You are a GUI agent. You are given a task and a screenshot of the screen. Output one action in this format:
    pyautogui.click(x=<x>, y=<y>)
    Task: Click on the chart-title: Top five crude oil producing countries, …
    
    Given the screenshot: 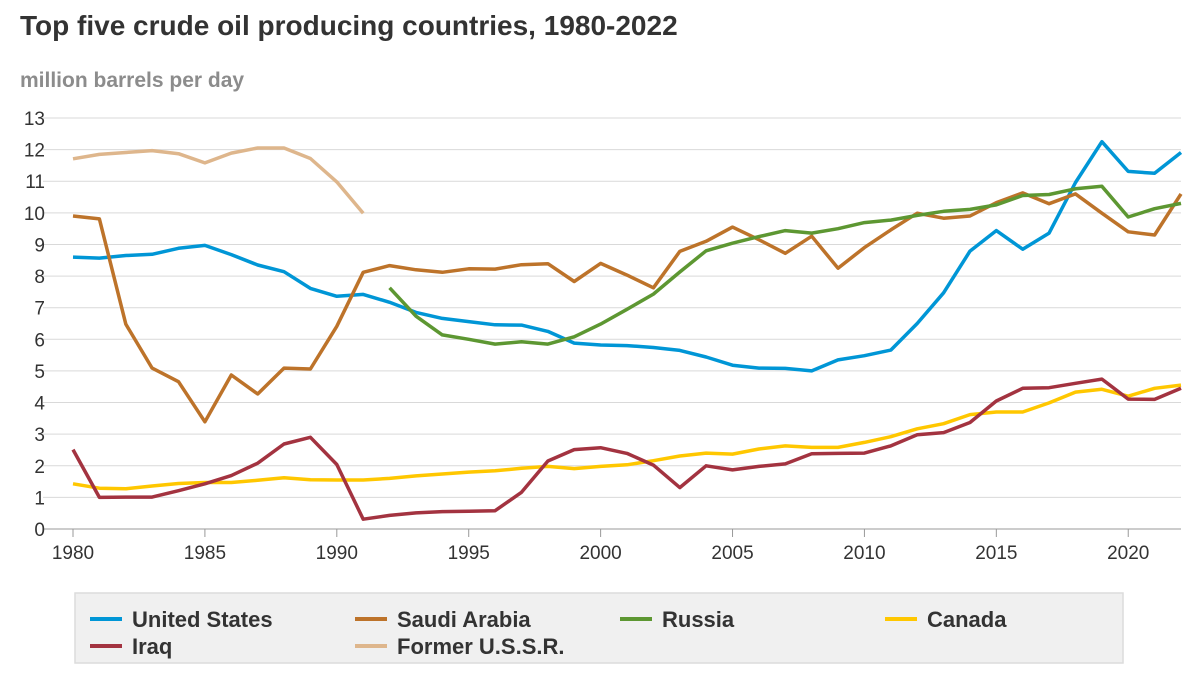 What is the action you would take?
    pyautogui.click(x=349, y=25)
    